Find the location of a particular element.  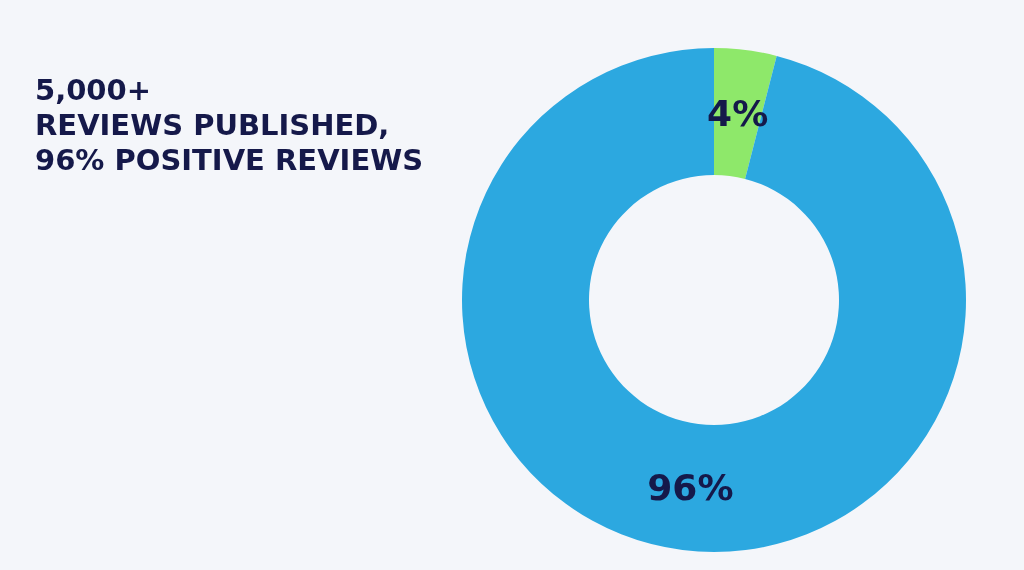

text: 5,000+ REVIEWS PUBLISHED, 96% POSITIVE REVIEWS is located at coordinates (229, 125).